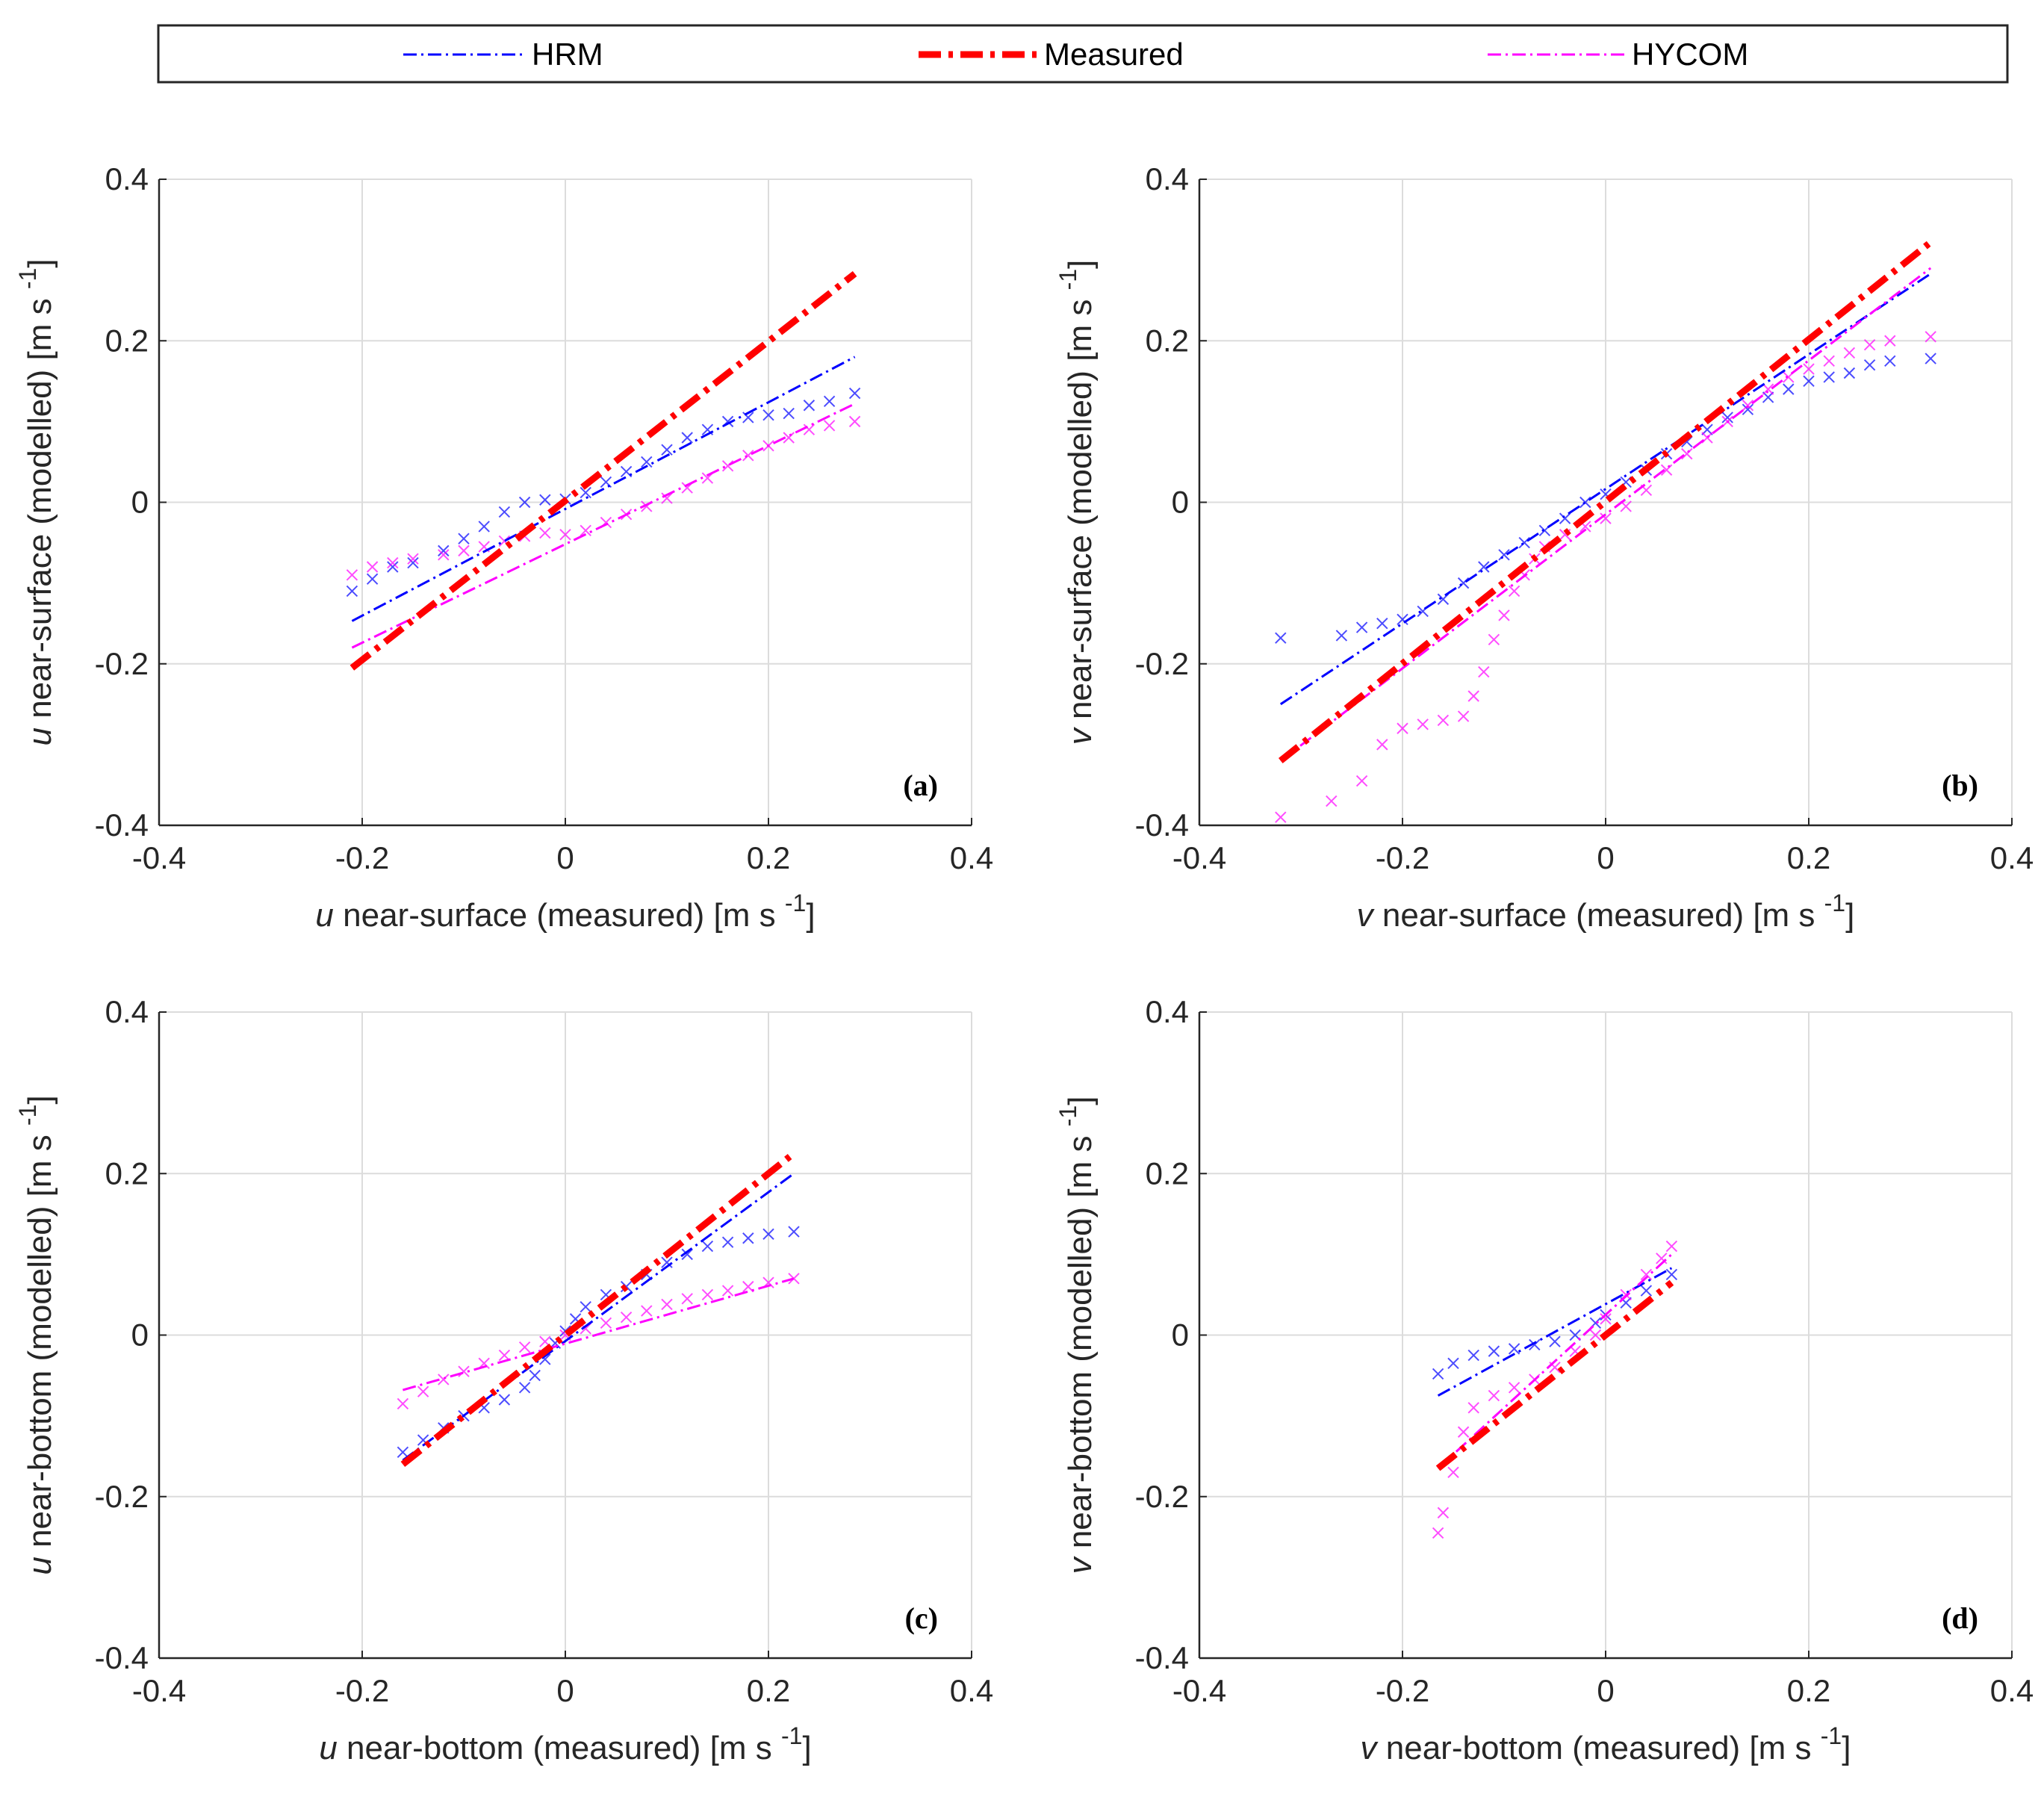 This screenshot has width=2044, height=1806. Describe the element at coordinates (1690, 54) in the screenshot. I see `legend-label-hycom: HYCOM` at that location.